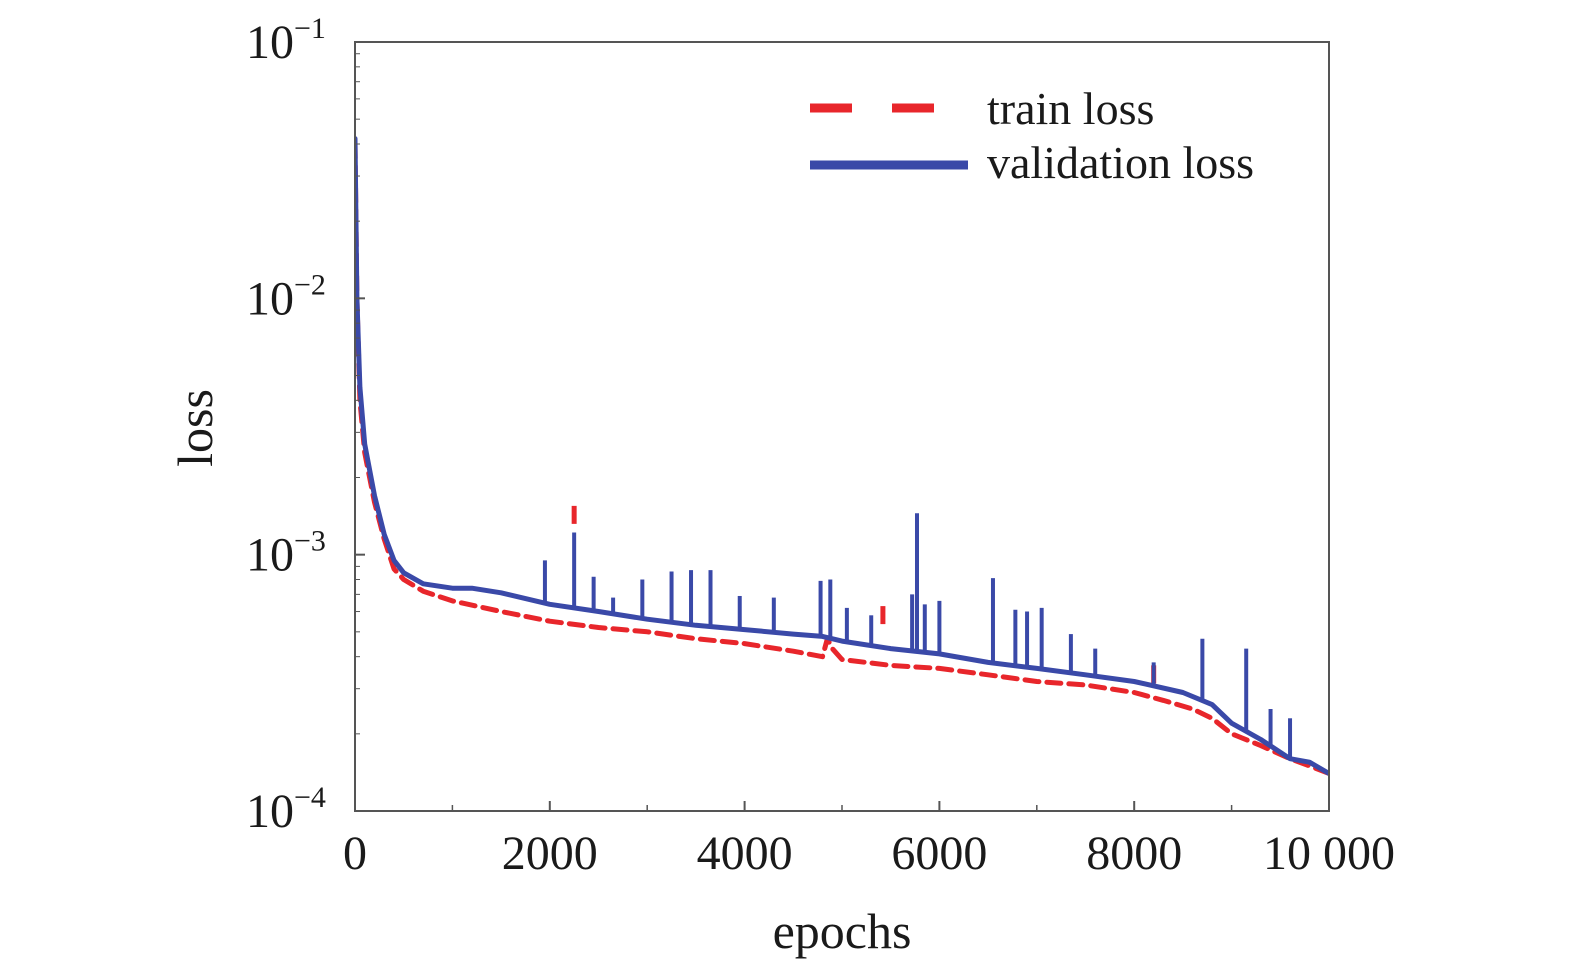 The height and width of the screenshot is (974, 1575). What do you see at coordinates (310, 541) in the screenshot?
I see `y-tick-exponent: −3` at bounding box center [310, 541].